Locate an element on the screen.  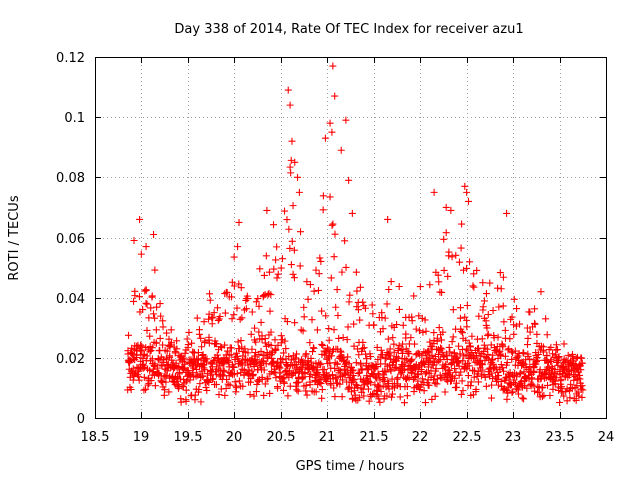
x-tick-label: 20 is located at coordinates (234, 437).